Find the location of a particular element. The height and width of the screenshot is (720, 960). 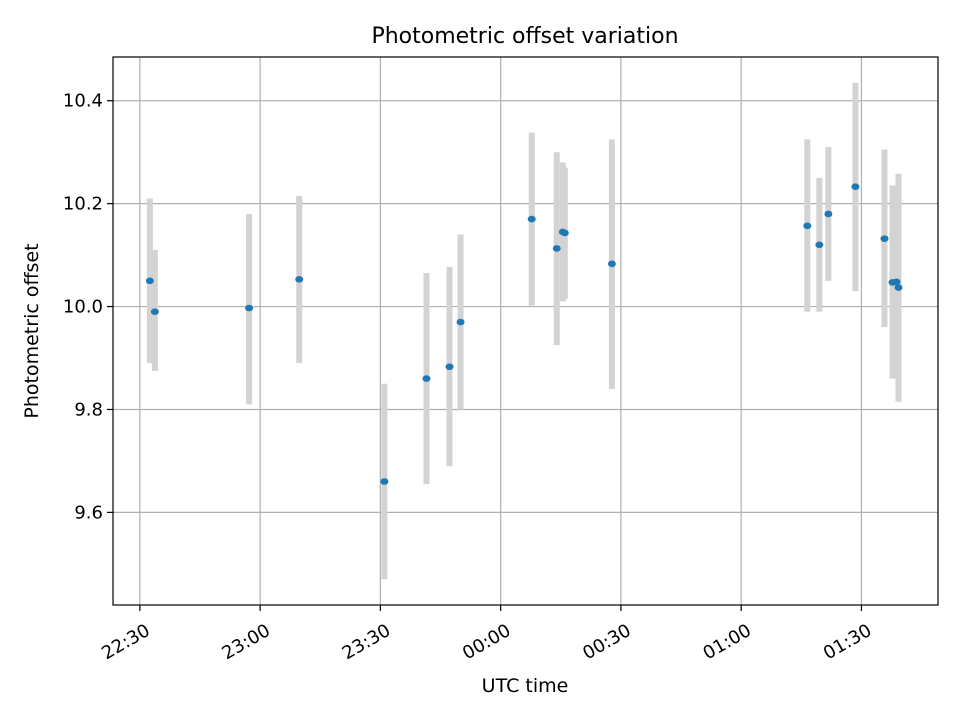

x-axis-label: UTC time is located at coordinates (525, 686).